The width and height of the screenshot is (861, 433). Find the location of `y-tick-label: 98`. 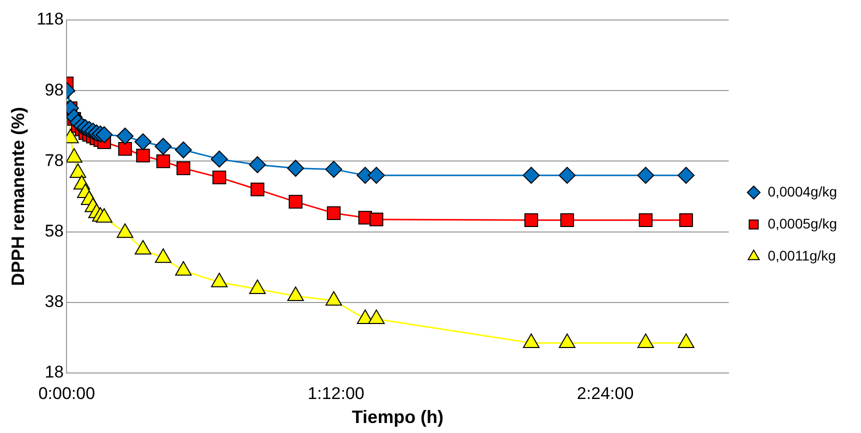

y-tick-label: 98 is located at coordinates (54, 90).